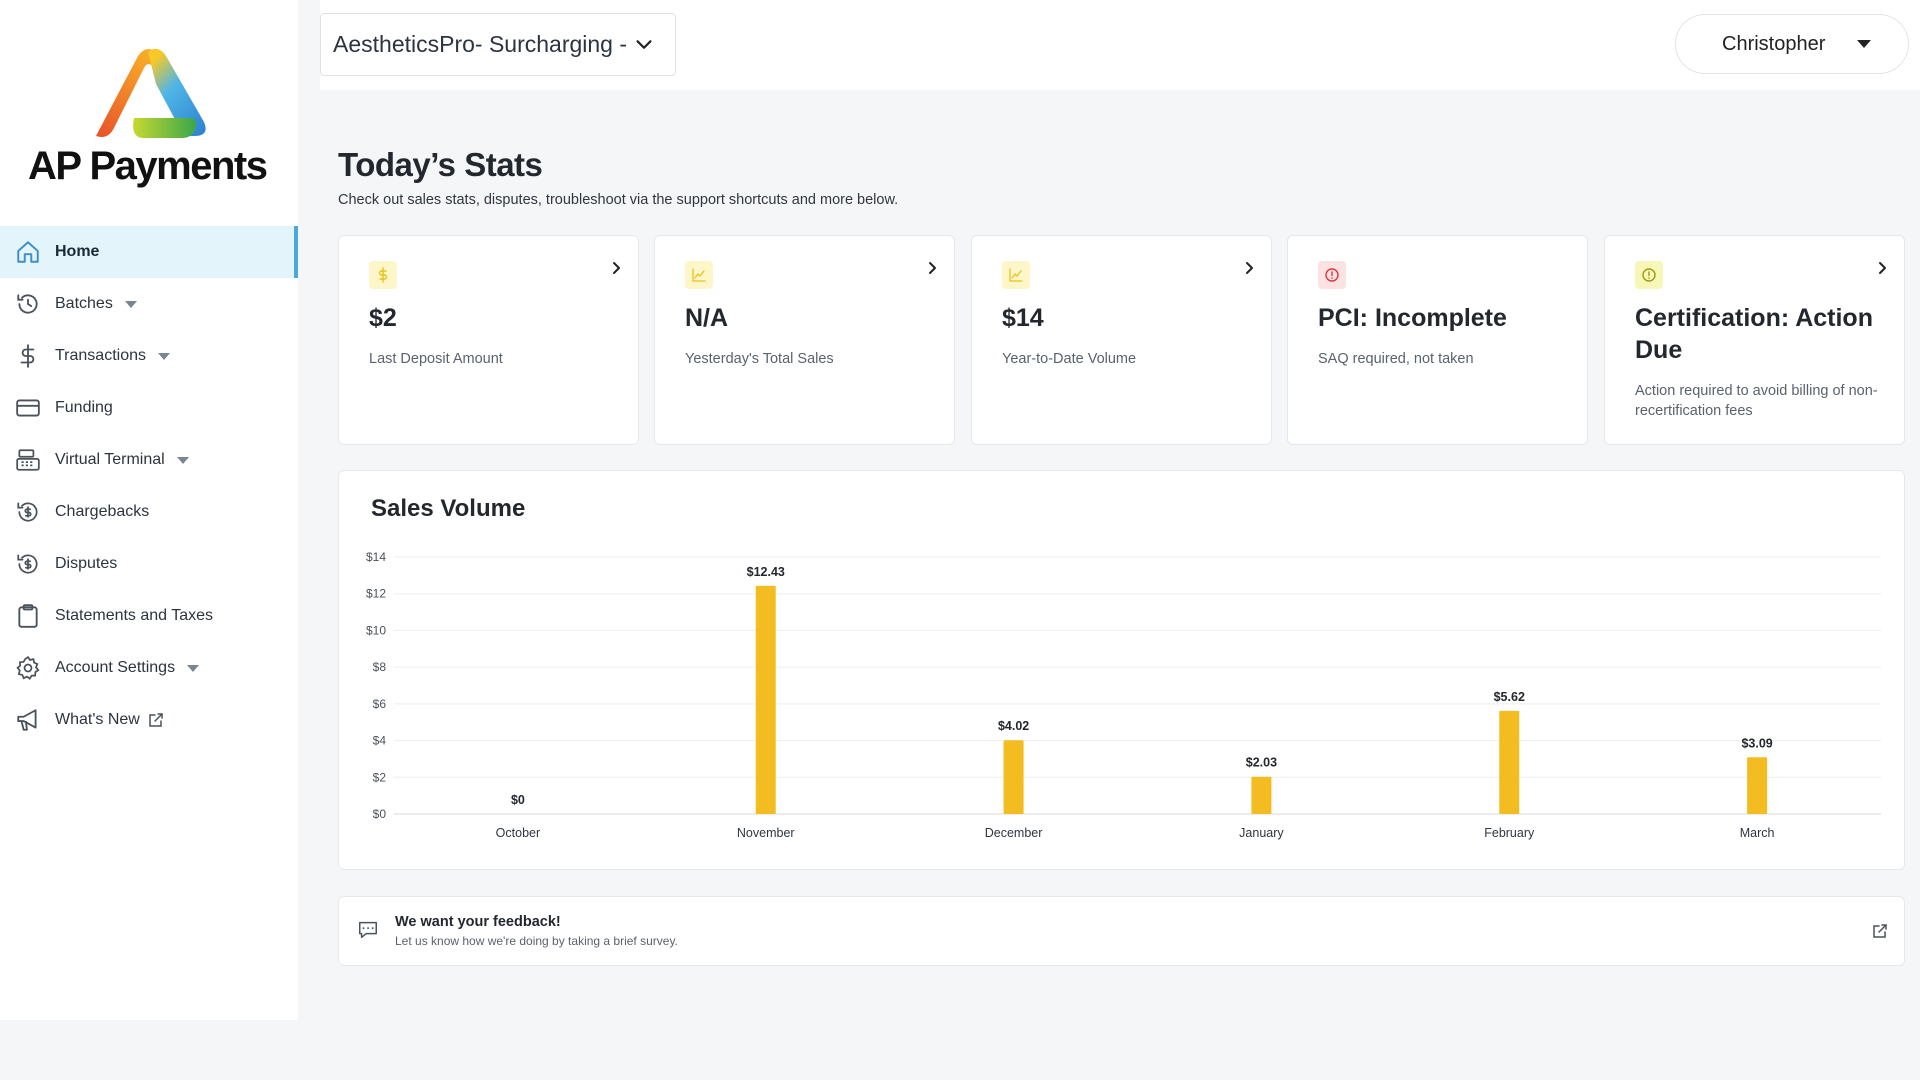 The height and width of the screenshot is (1080, 1920). I want to click on x-tick-label: December, so click(1014, 833).